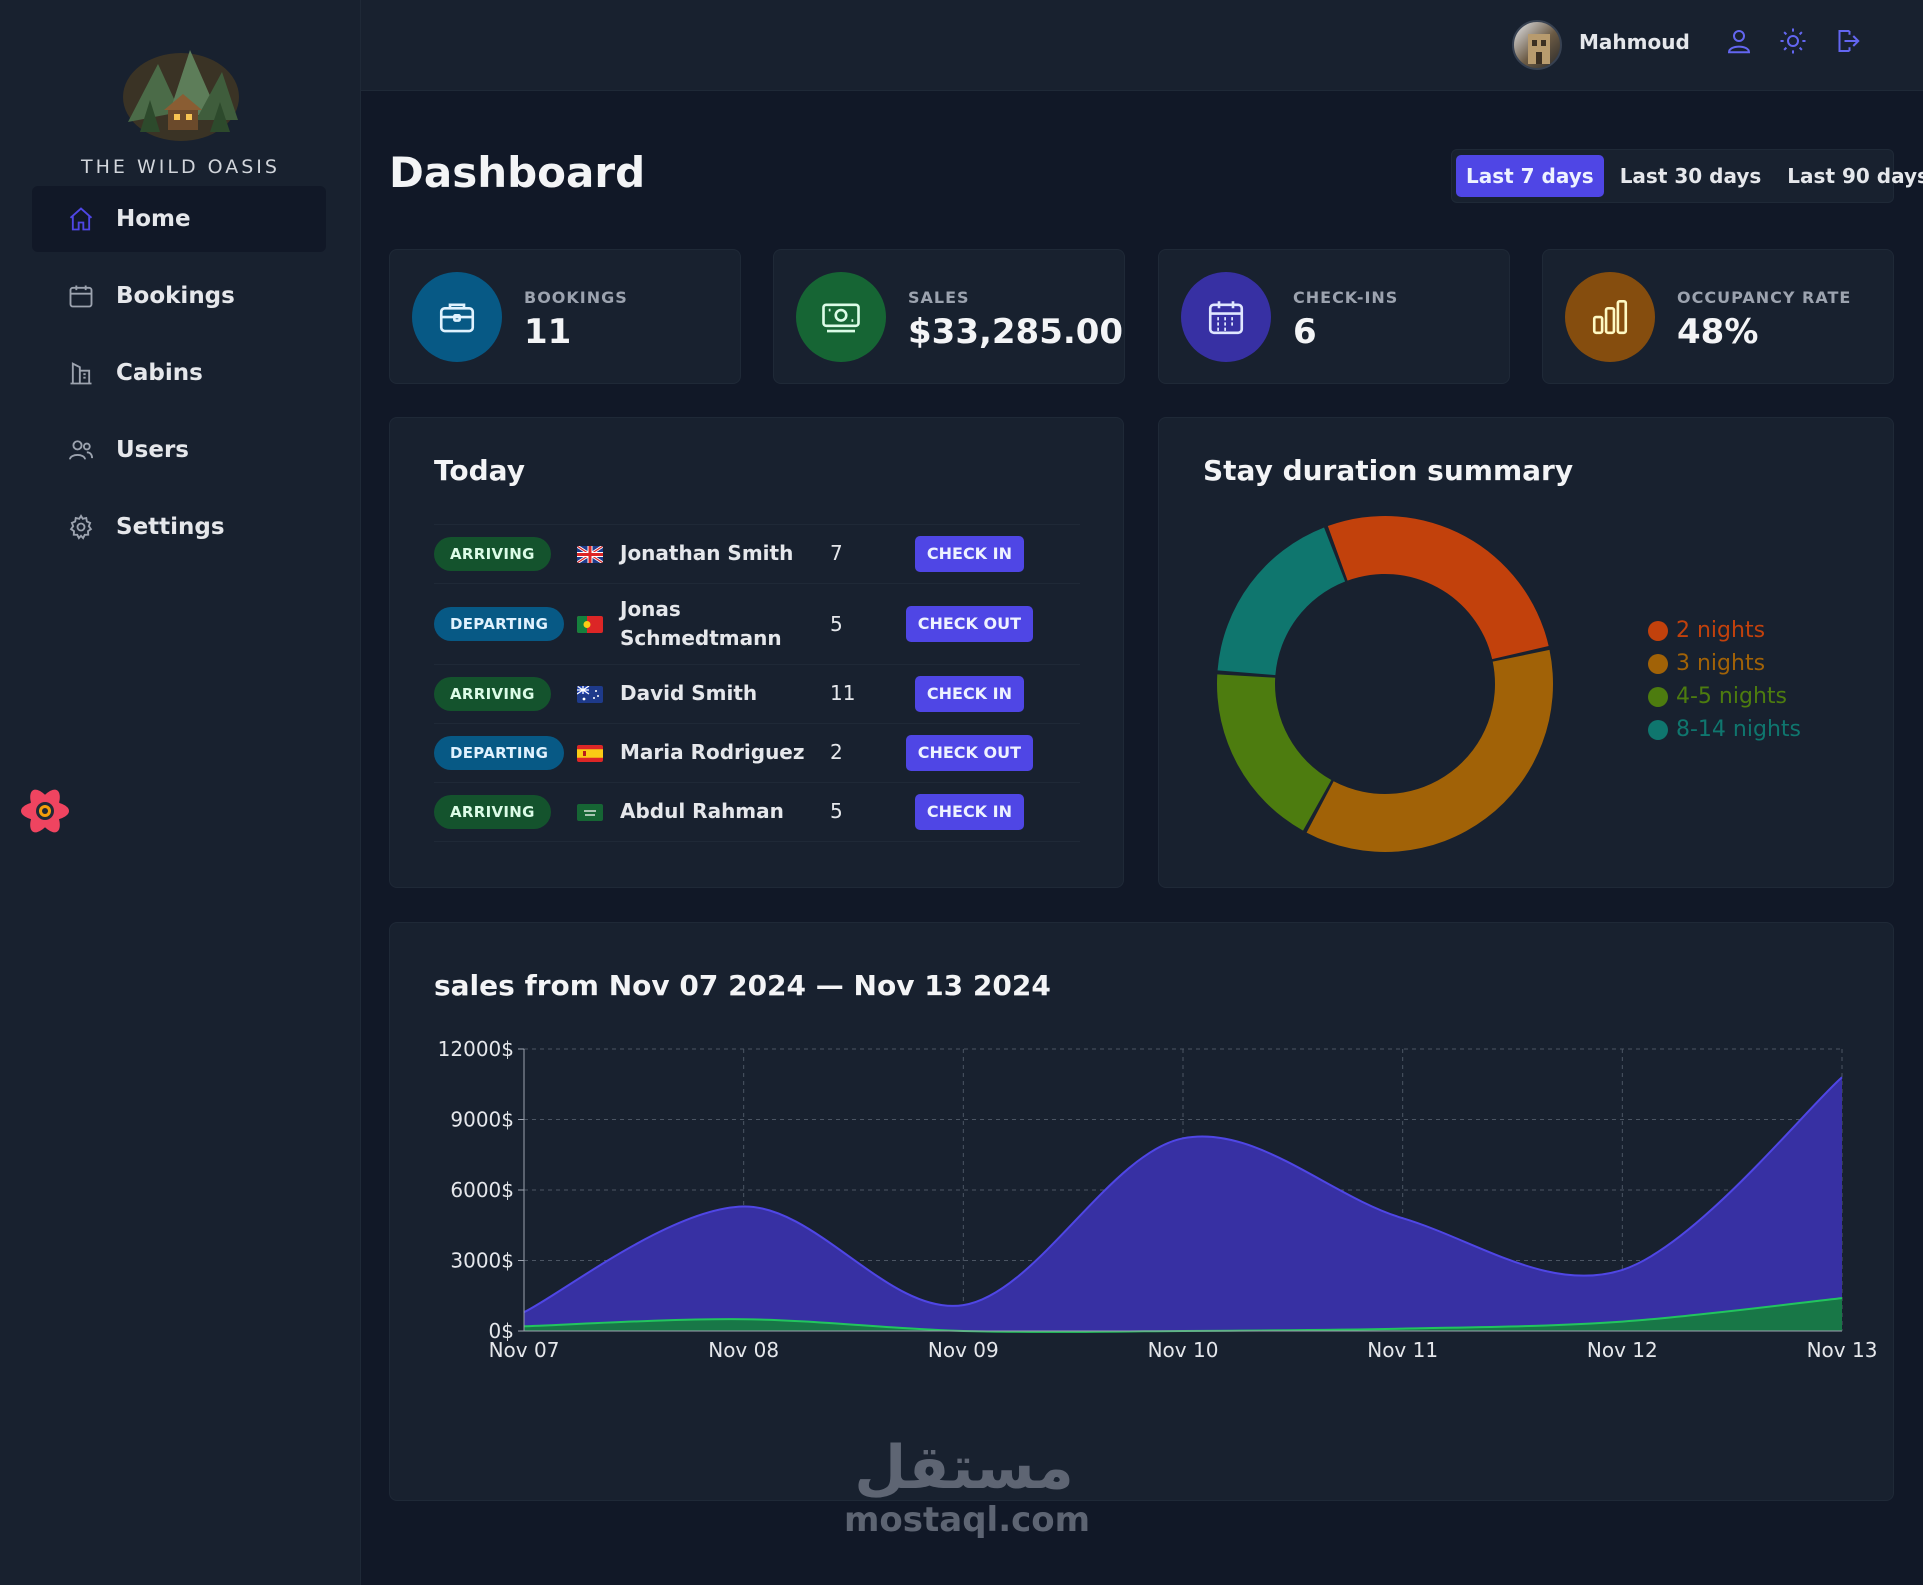  What do you see at coordinates (1429, 750) in the screenshot?
I see `donut-slice-3-nights` at bounding box center [1429, 750].